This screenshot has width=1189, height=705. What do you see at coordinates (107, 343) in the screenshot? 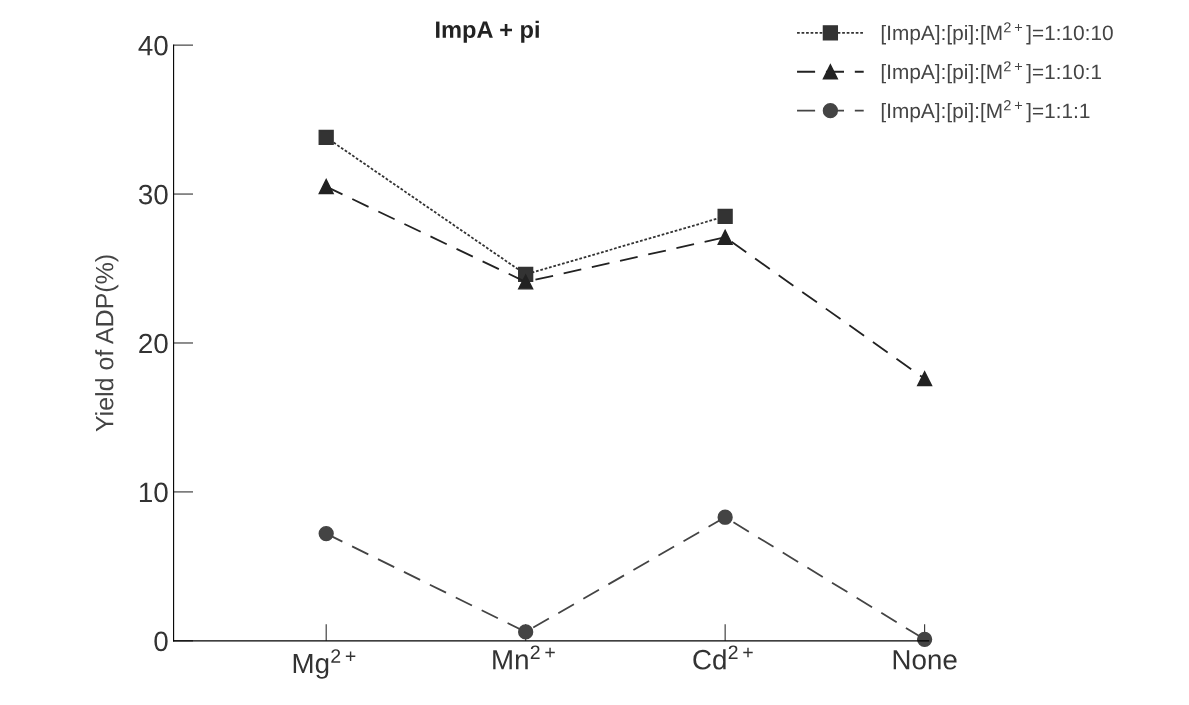
I see `y-axis-title: Yield of ADP(%)` at bounding box center [107, 343].